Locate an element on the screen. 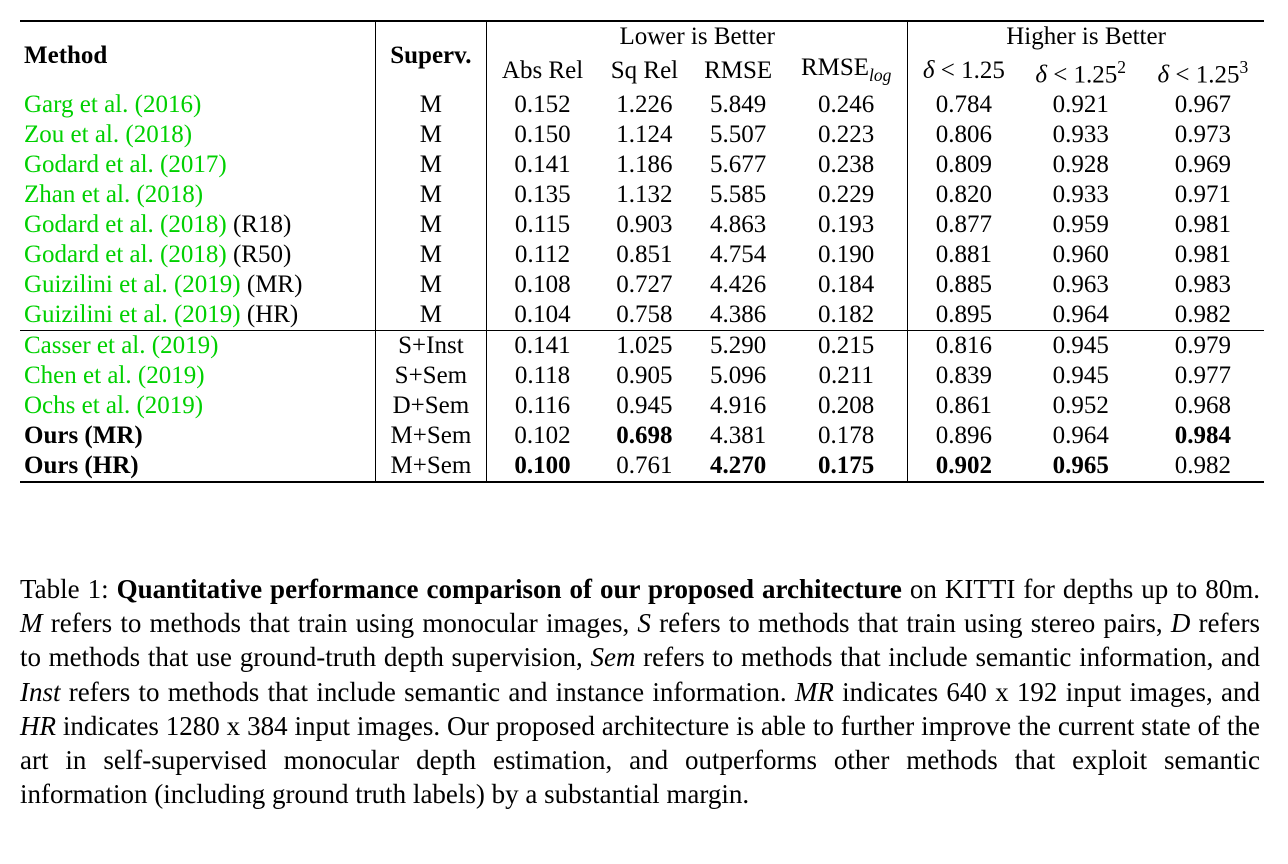  metric-cell: 0.851 is located at coordinates (644, 255).